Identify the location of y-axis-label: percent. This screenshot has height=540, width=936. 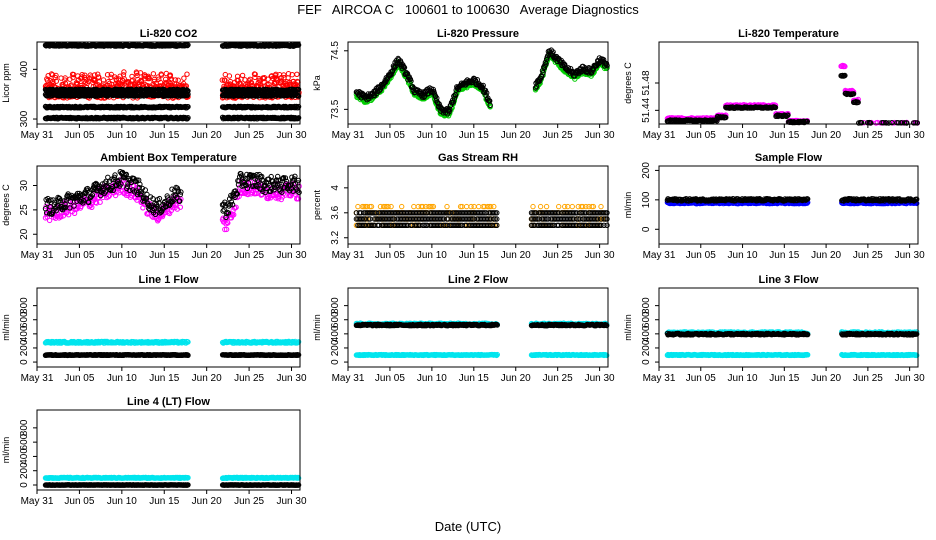
(317, 204).